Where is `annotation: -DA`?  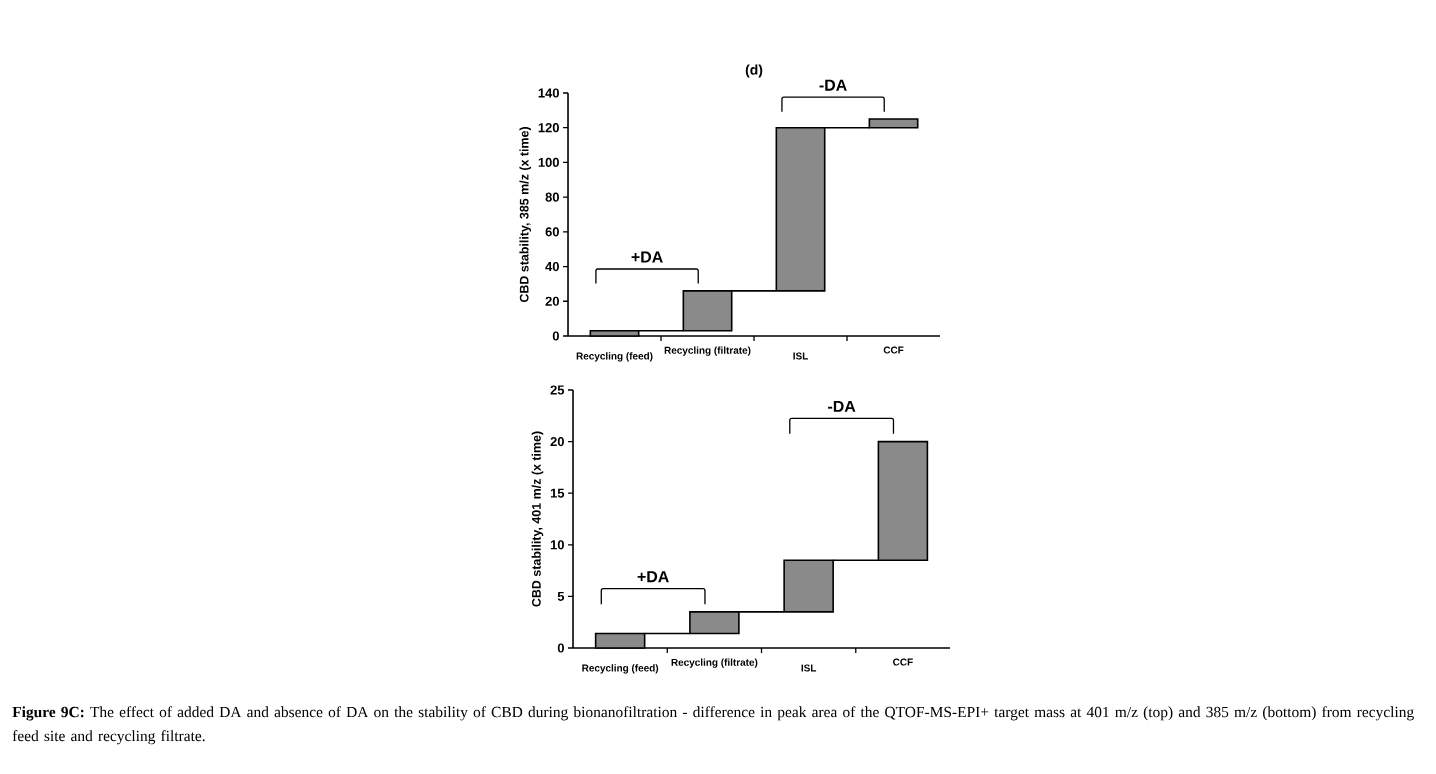
annotation: -DA is located at coordinates (842, 406).